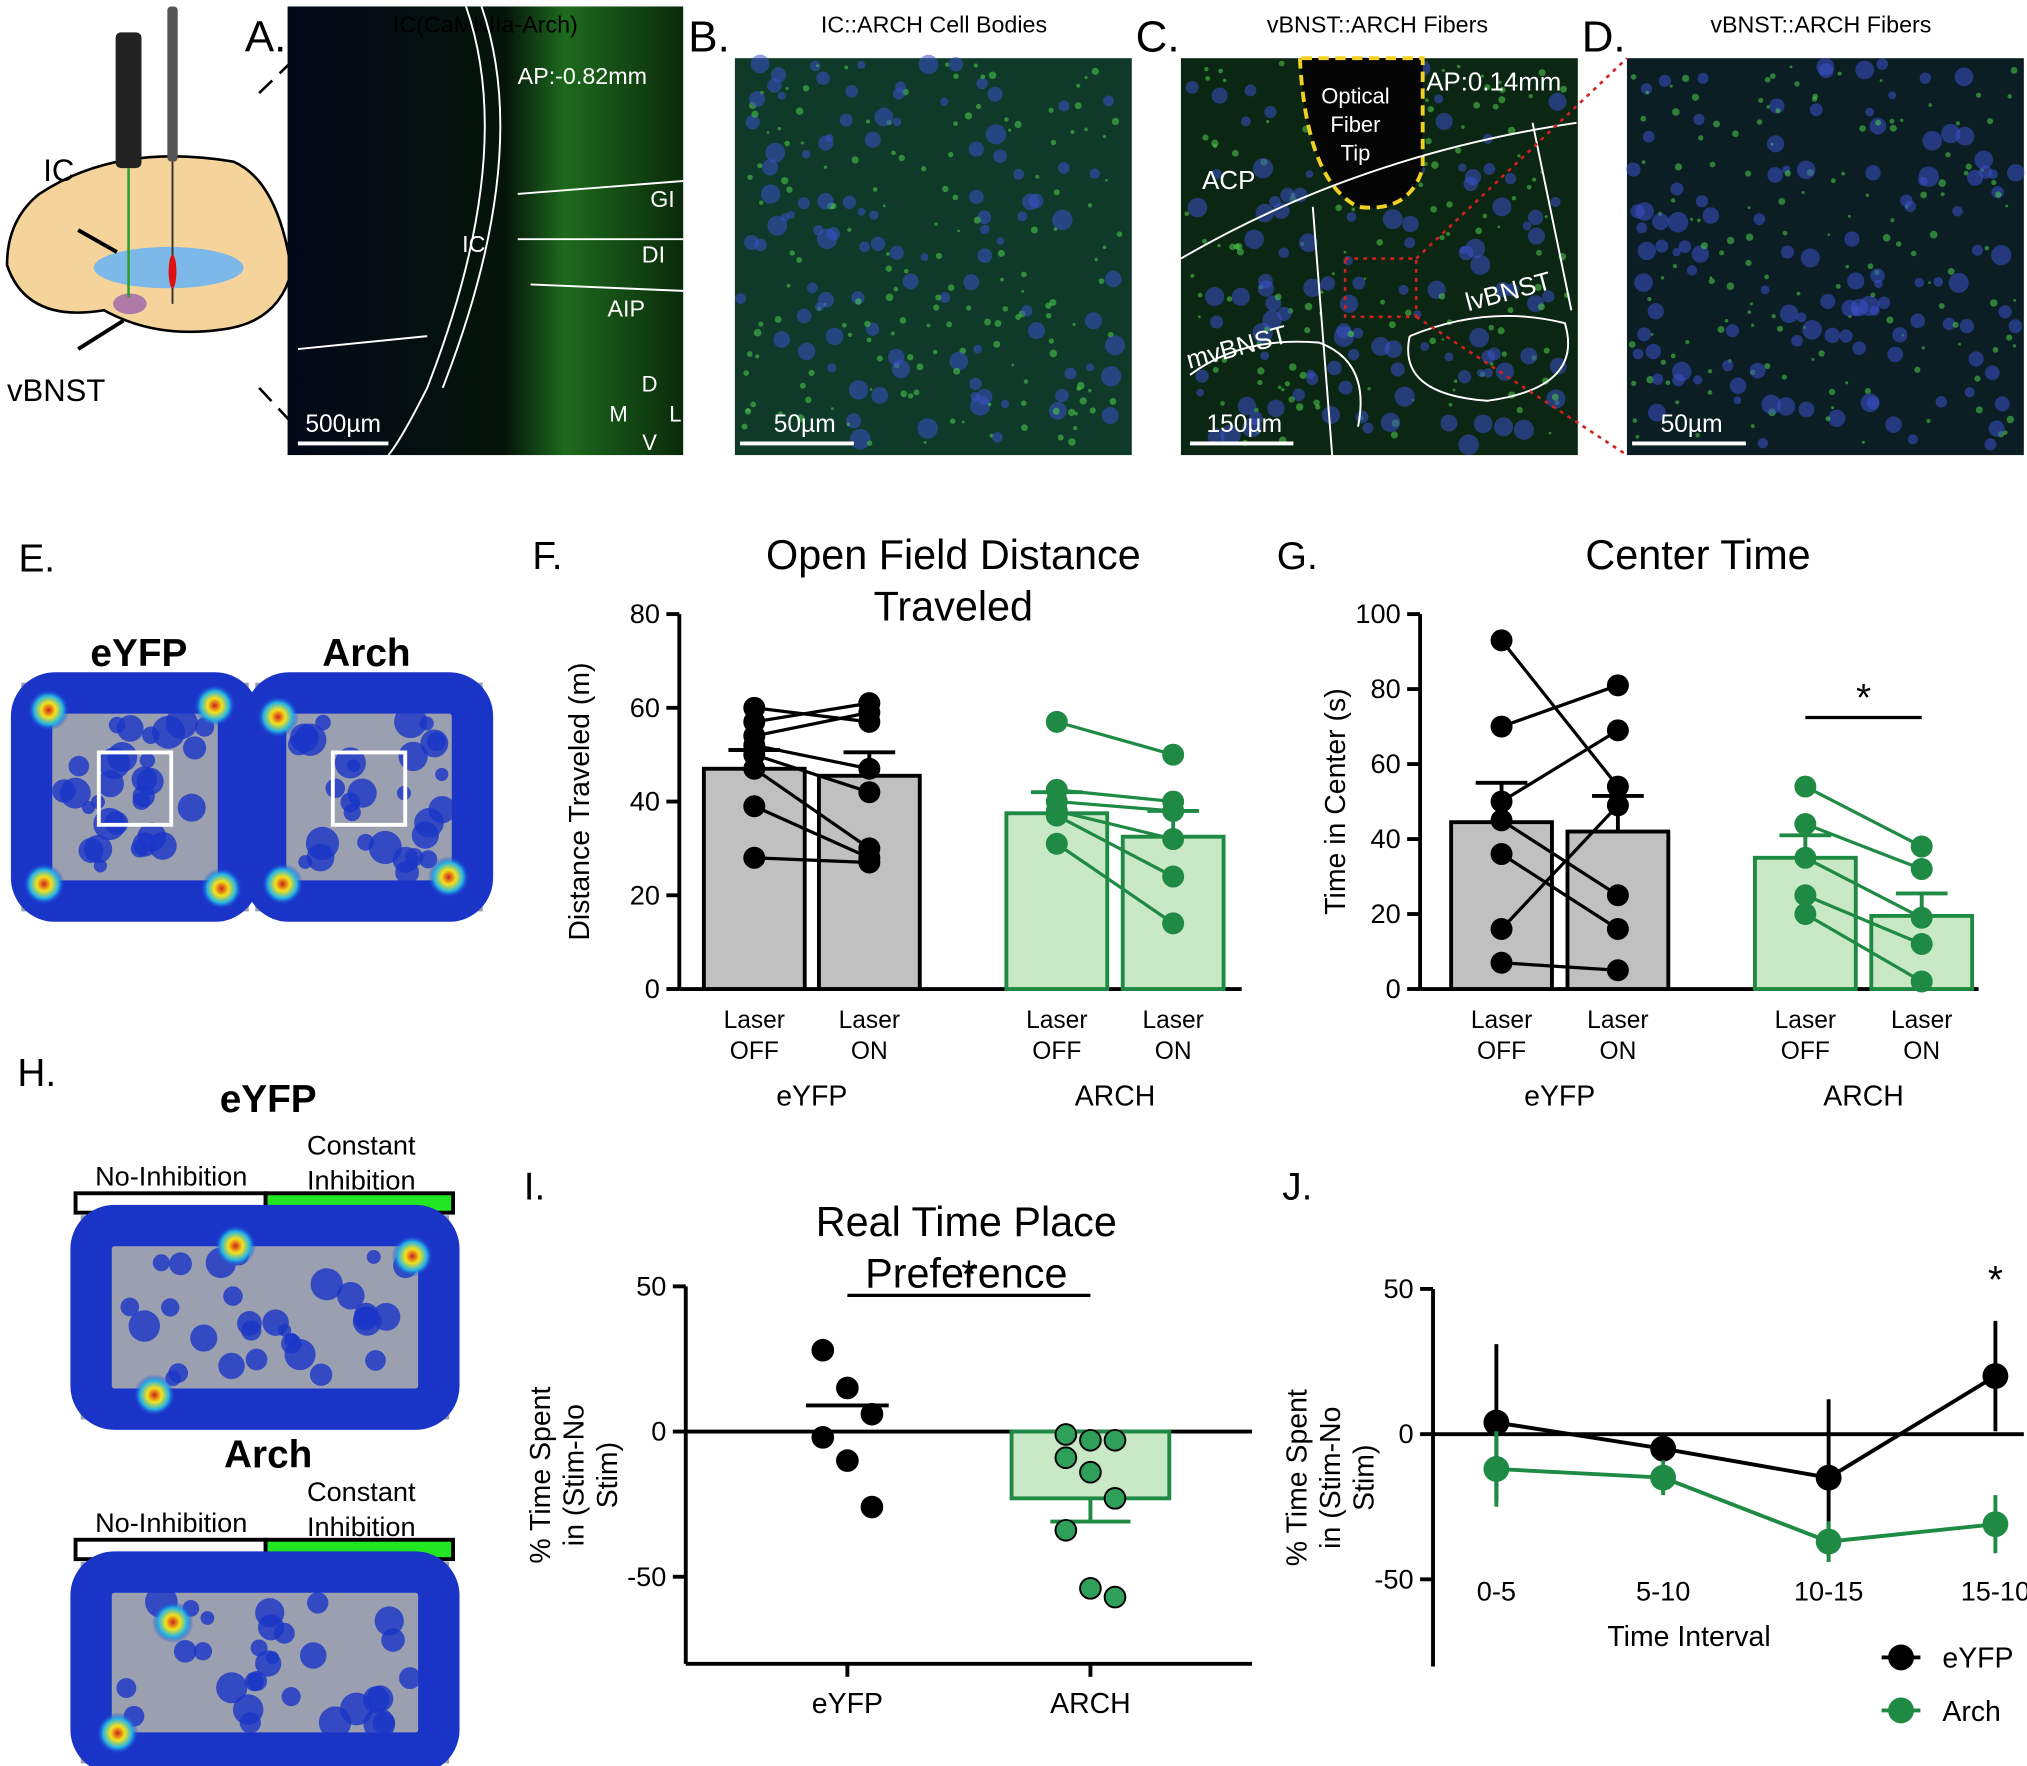 Image resolution: width=2027 pixels, height=1766 pixels. I want to click on micrograph, so click(485, 231).